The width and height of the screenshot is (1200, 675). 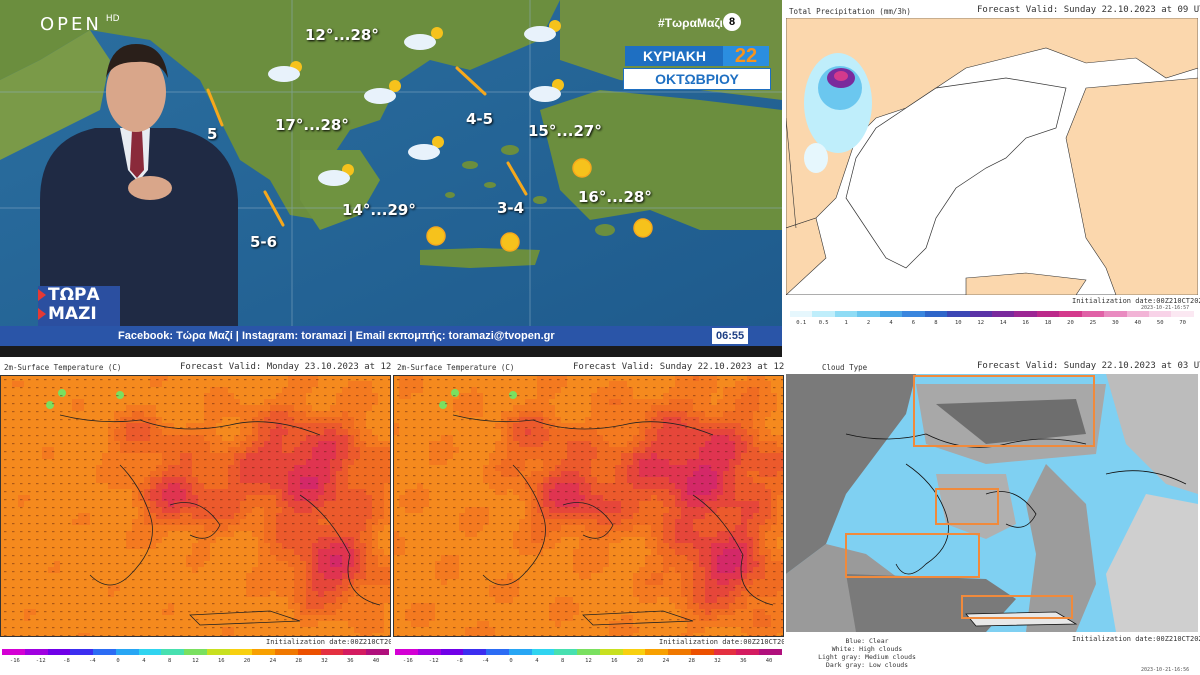 What do you see at coordinates (823, 323) in the screenshot?
I see `scale-tick: 0.5` at bounding box center [823, 323].